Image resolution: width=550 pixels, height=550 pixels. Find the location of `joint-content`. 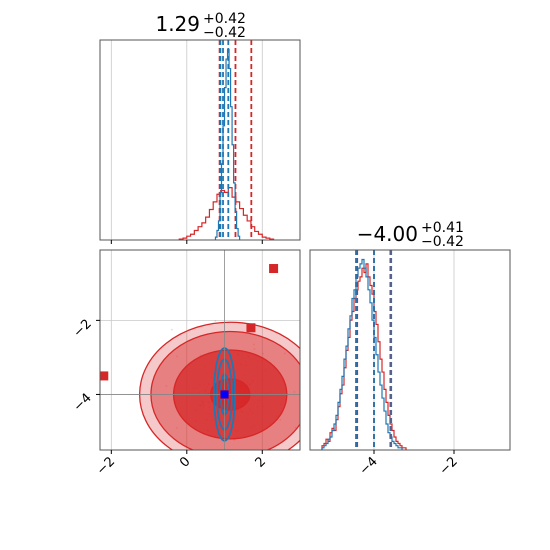

joint-content is located at coordinates (200, 350).